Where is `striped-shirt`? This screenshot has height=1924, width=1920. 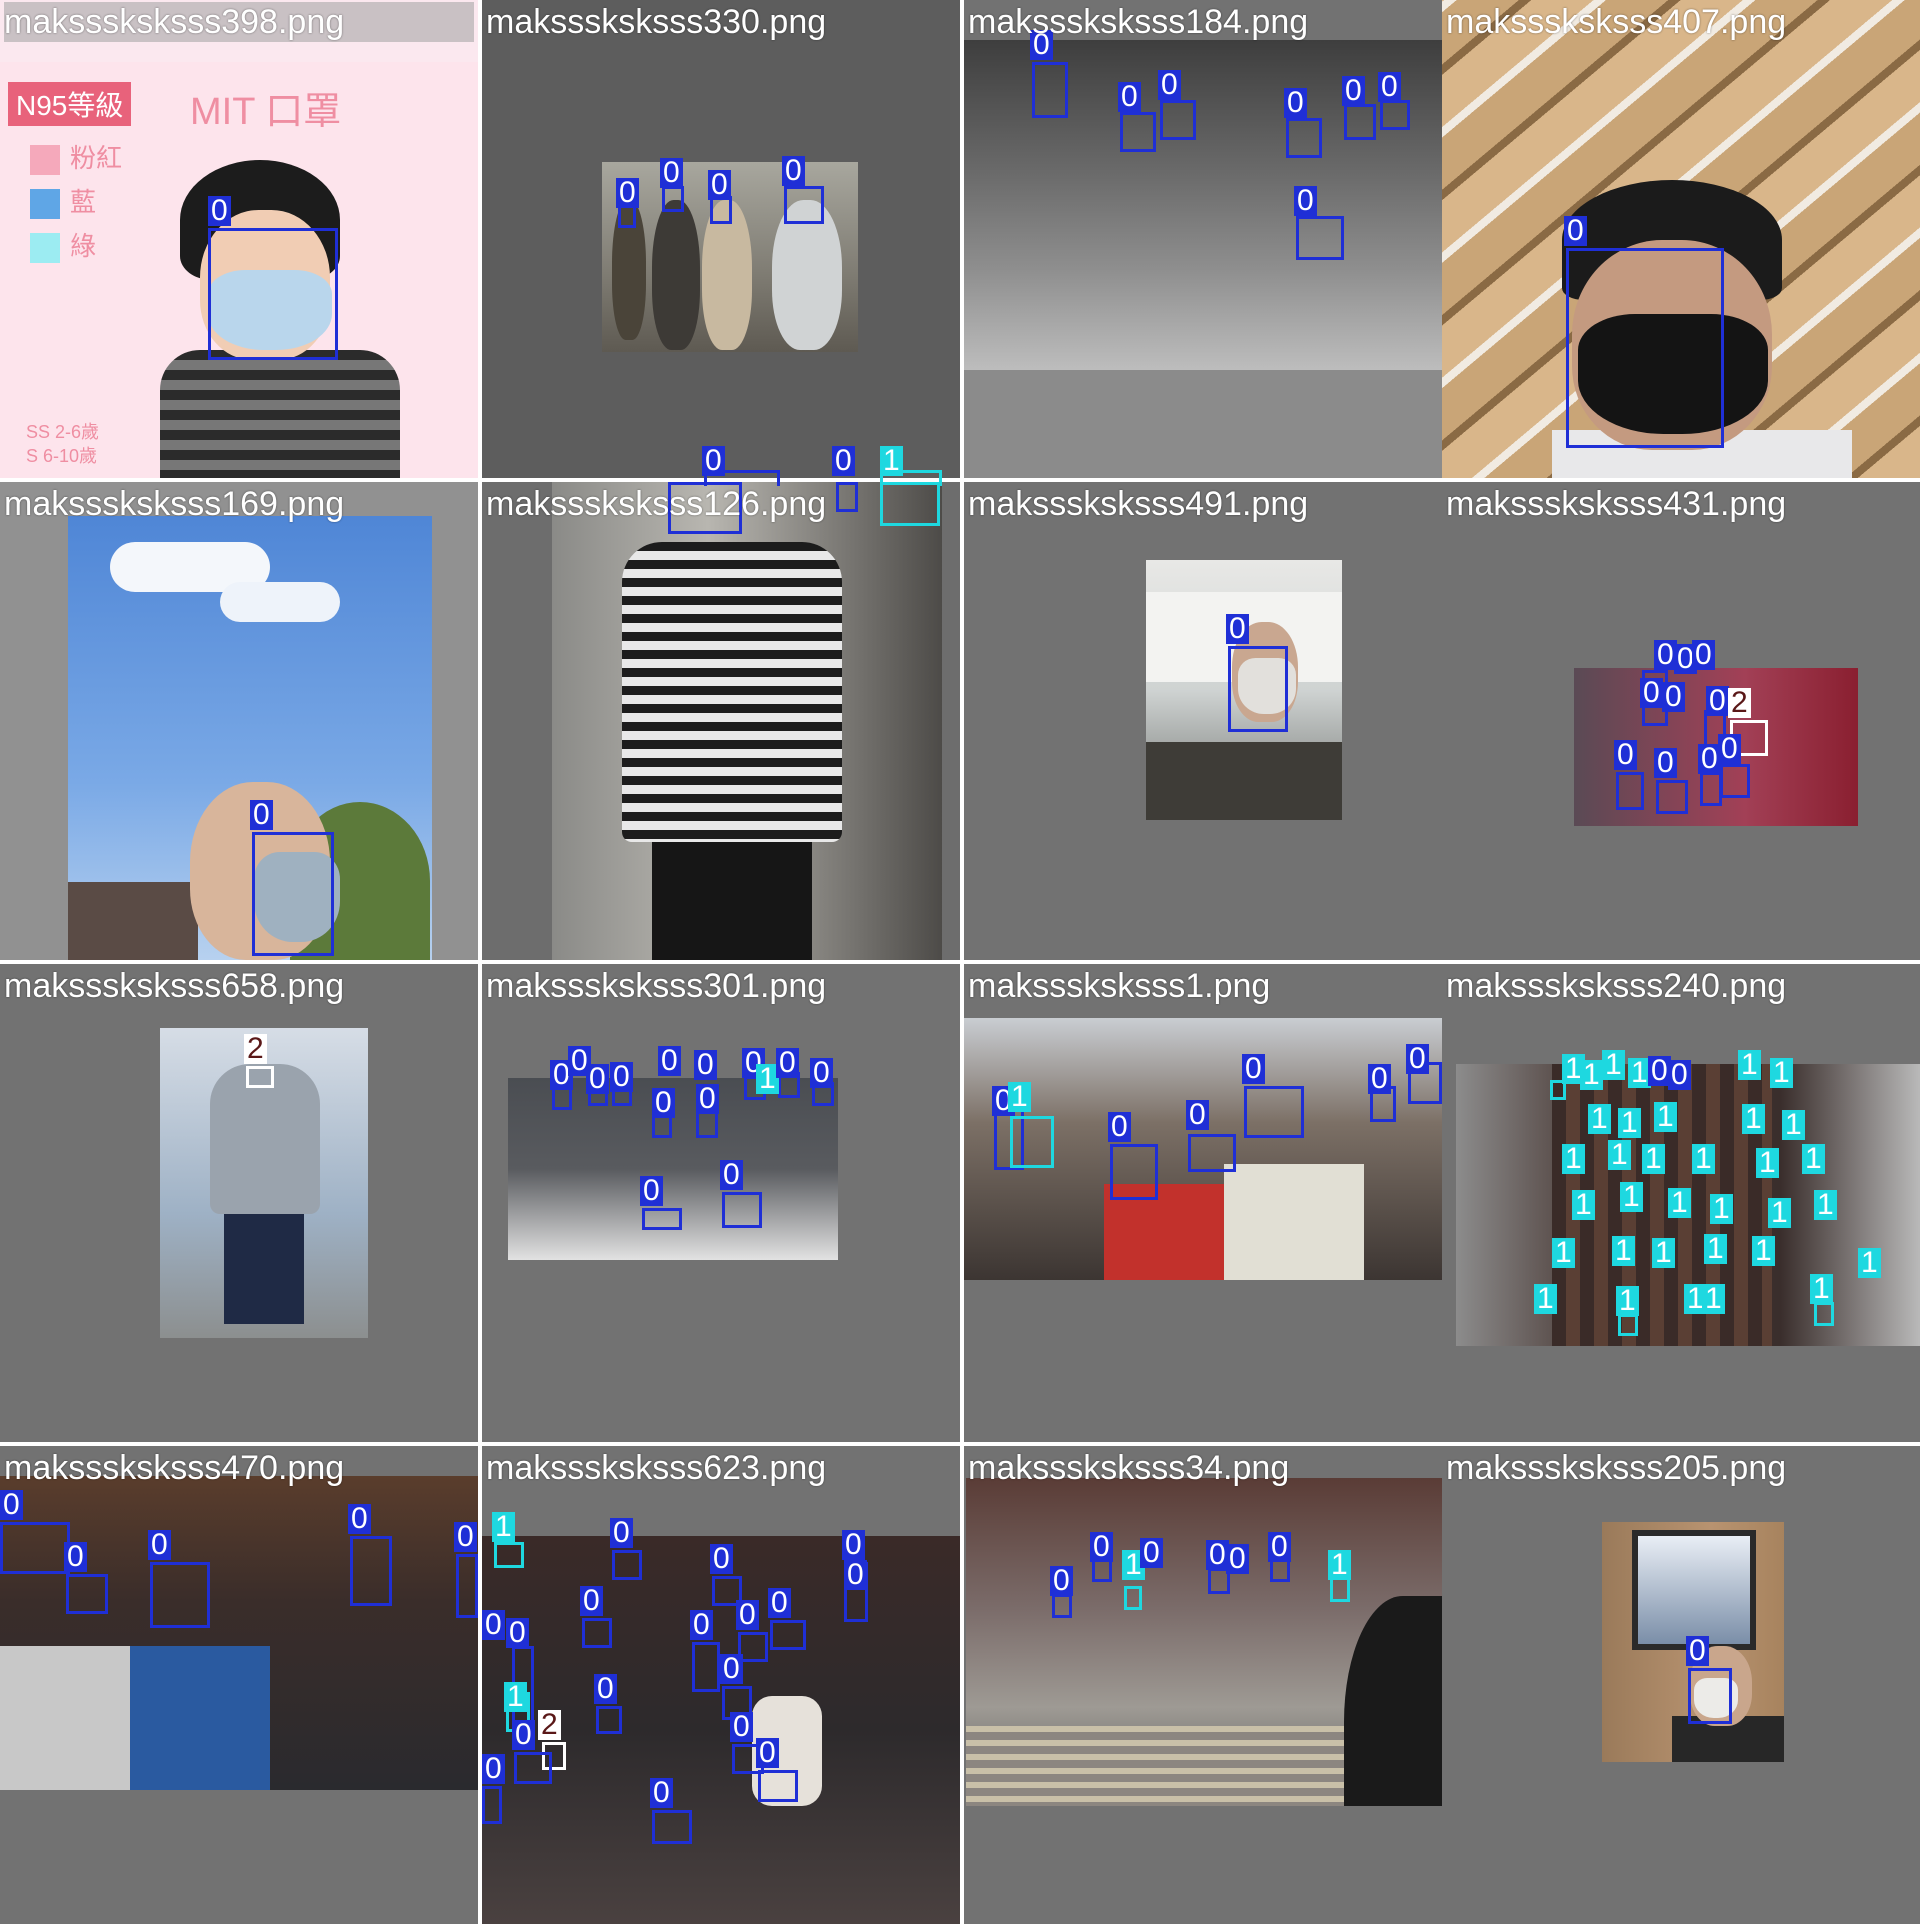
striped-shirt is located at coordinates (280, 414).